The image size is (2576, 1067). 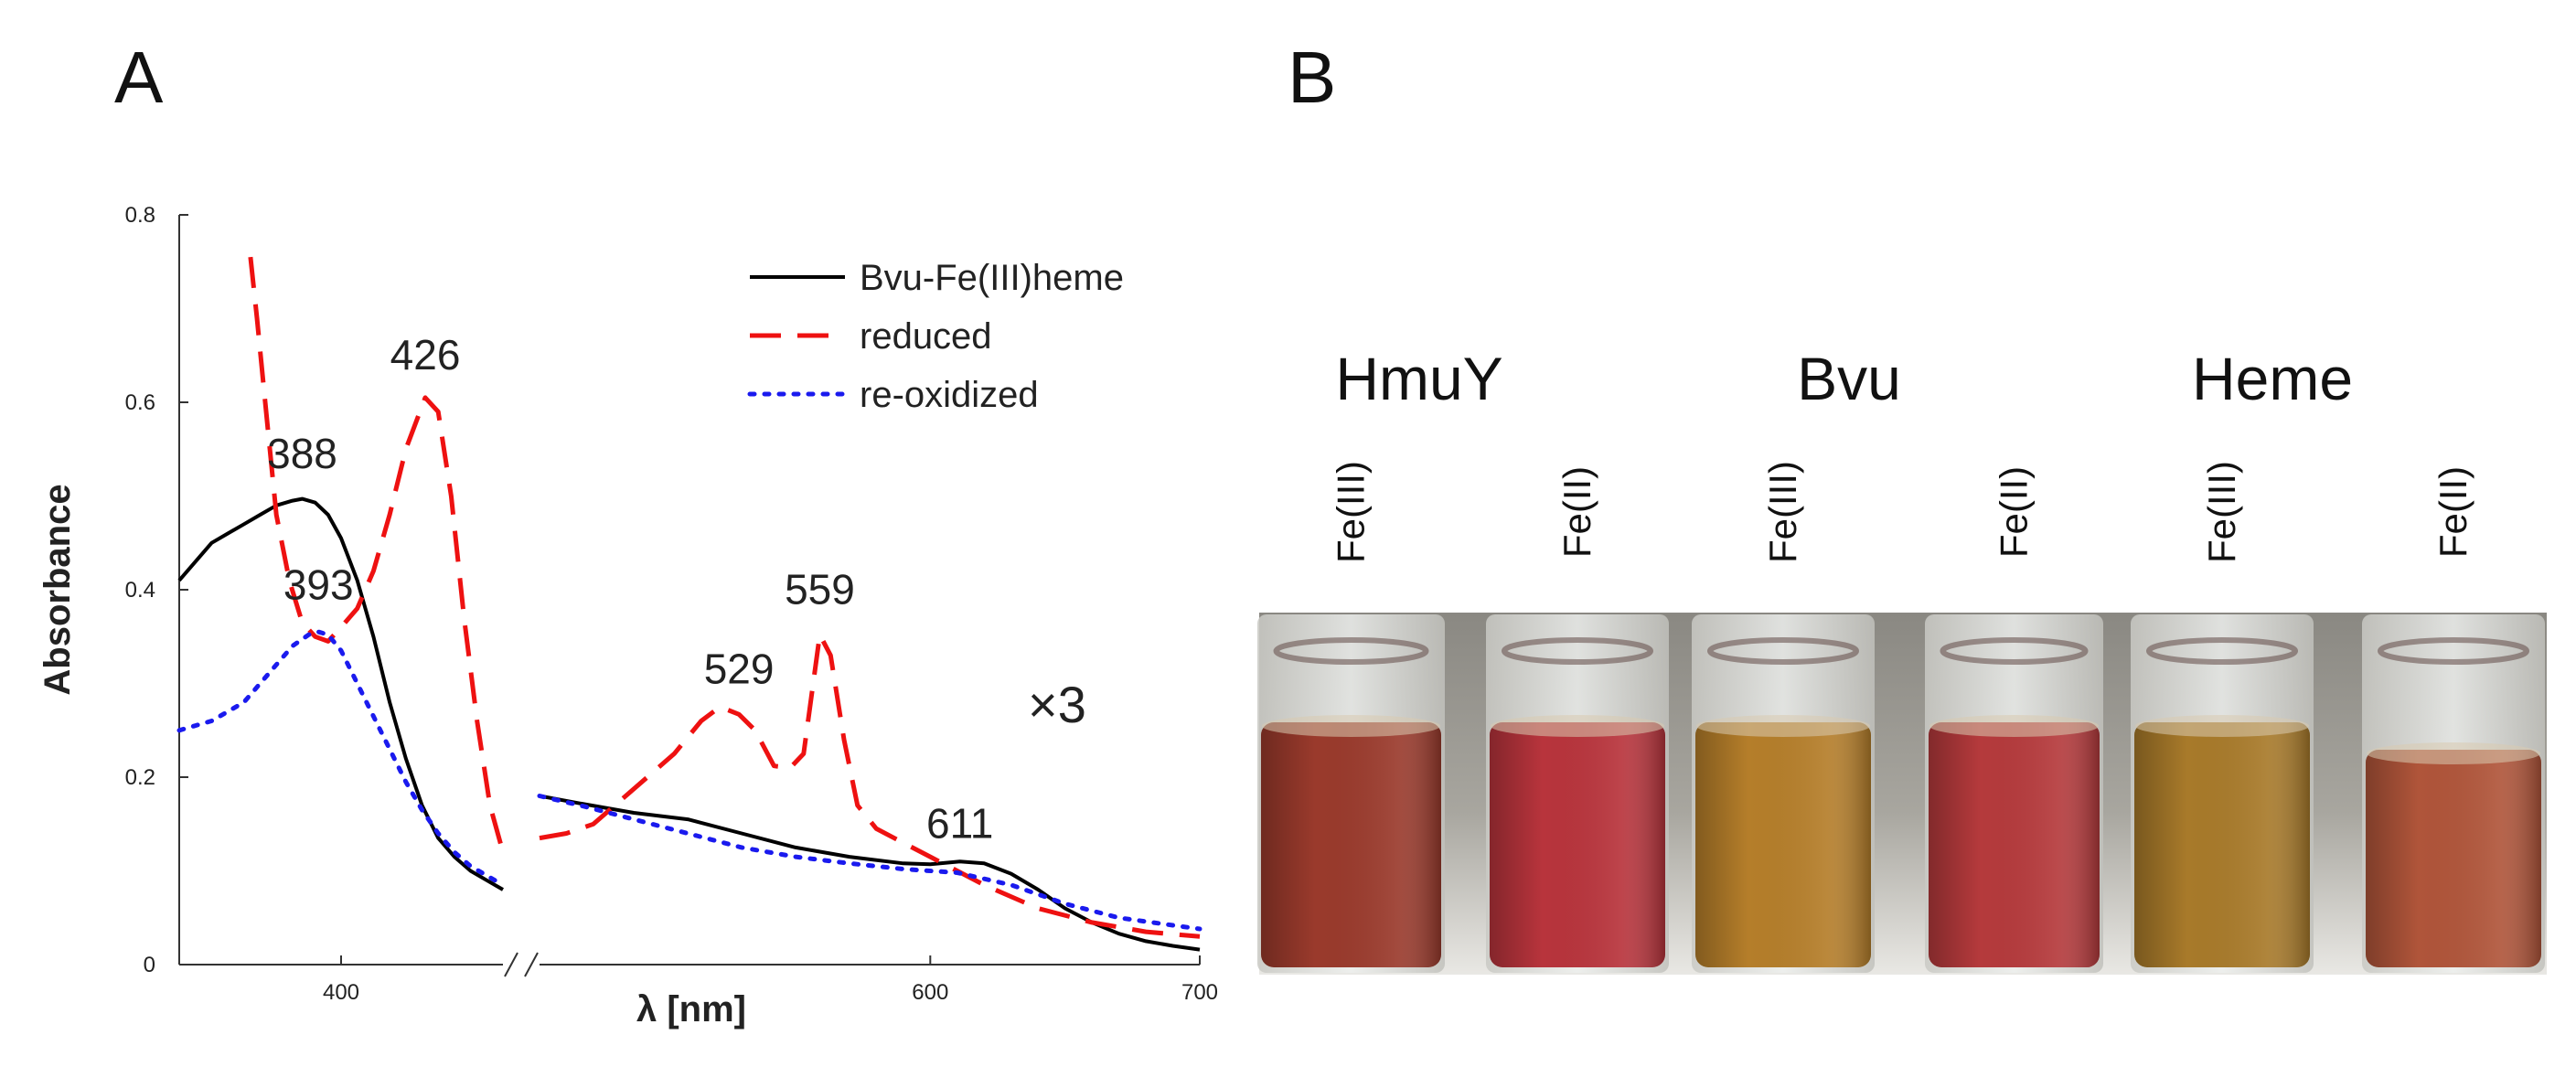 What do you see at coordinates (140, 590) in the screenshot?
I see `y-tick-label: 0.4` at bounding box center [140, 590].